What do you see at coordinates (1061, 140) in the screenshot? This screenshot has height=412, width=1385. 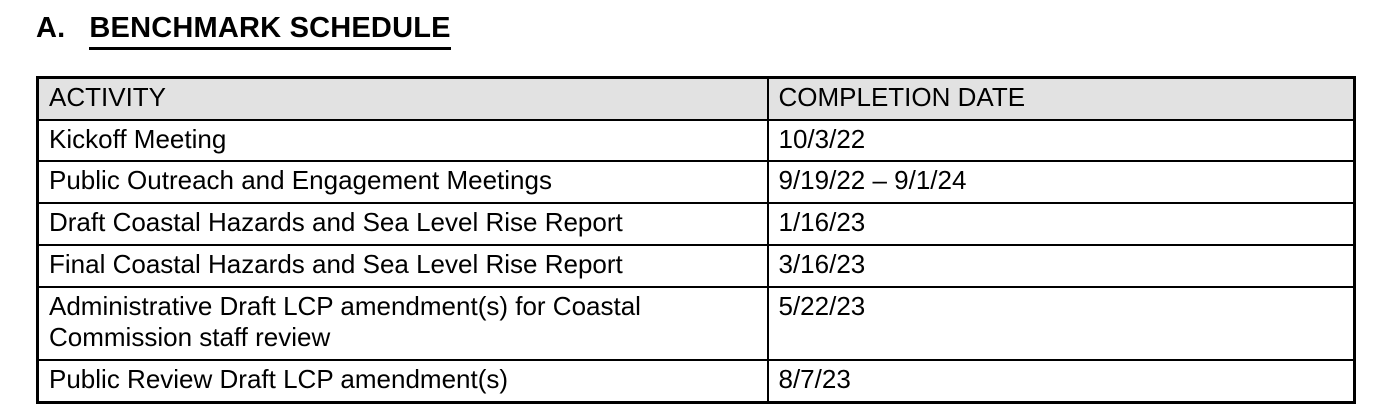 I see `completion-date-cell: 10/3/22` at bounding box center [1061, 140].